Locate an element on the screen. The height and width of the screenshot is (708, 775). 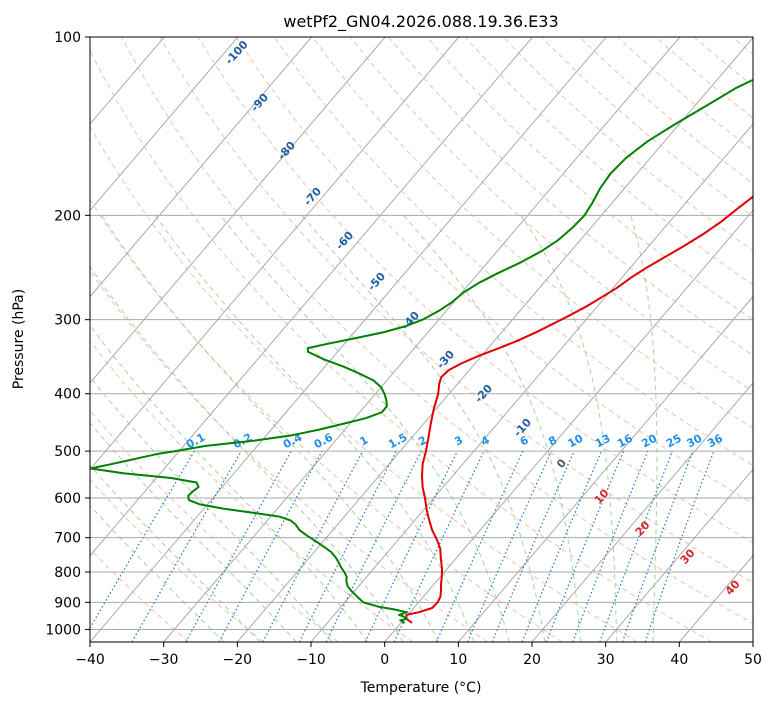
x-tick-label: 0 is located at coordinates (384, 660).